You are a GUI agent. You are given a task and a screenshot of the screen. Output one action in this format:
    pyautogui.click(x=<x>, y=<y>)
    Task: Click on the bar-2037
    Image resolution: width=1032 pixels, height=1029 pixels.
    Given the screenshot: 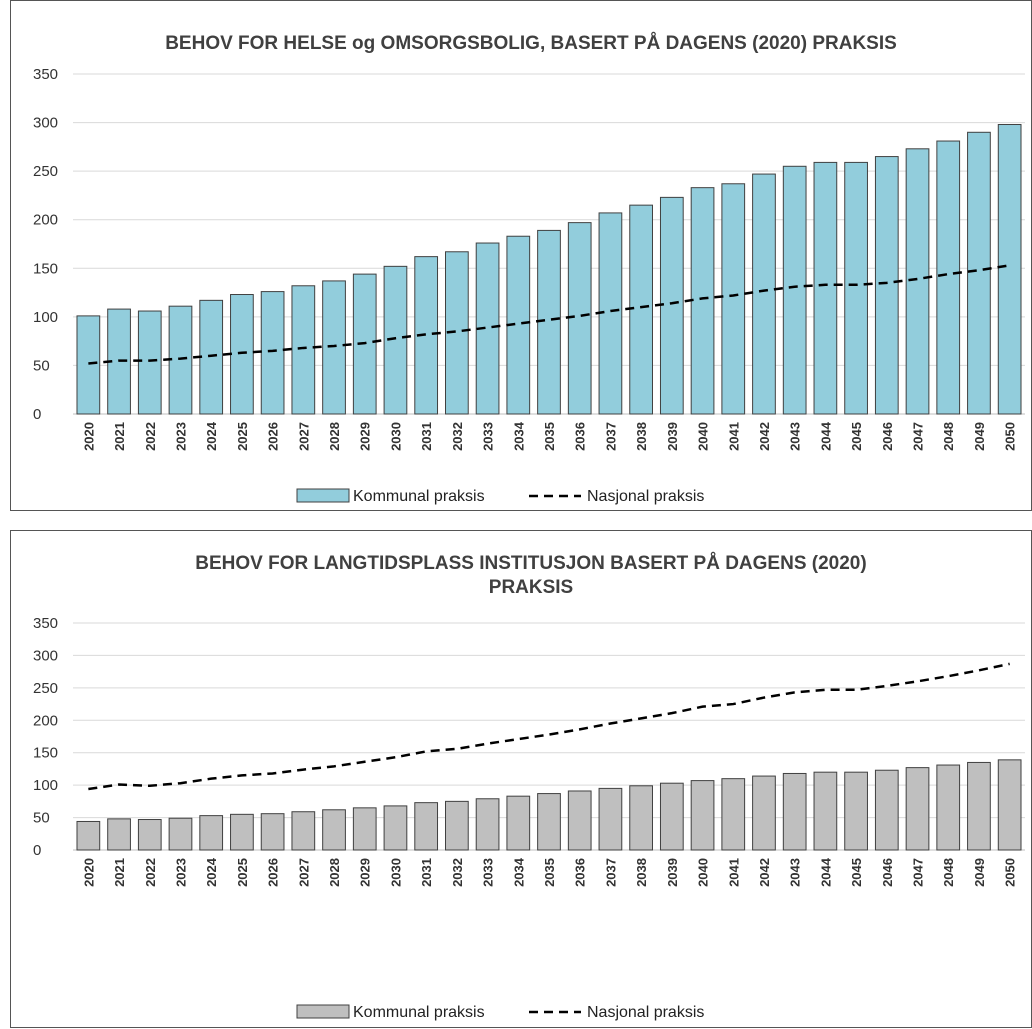 What is the action you would take?
    pyautogui.click(x=610, y=819)
    